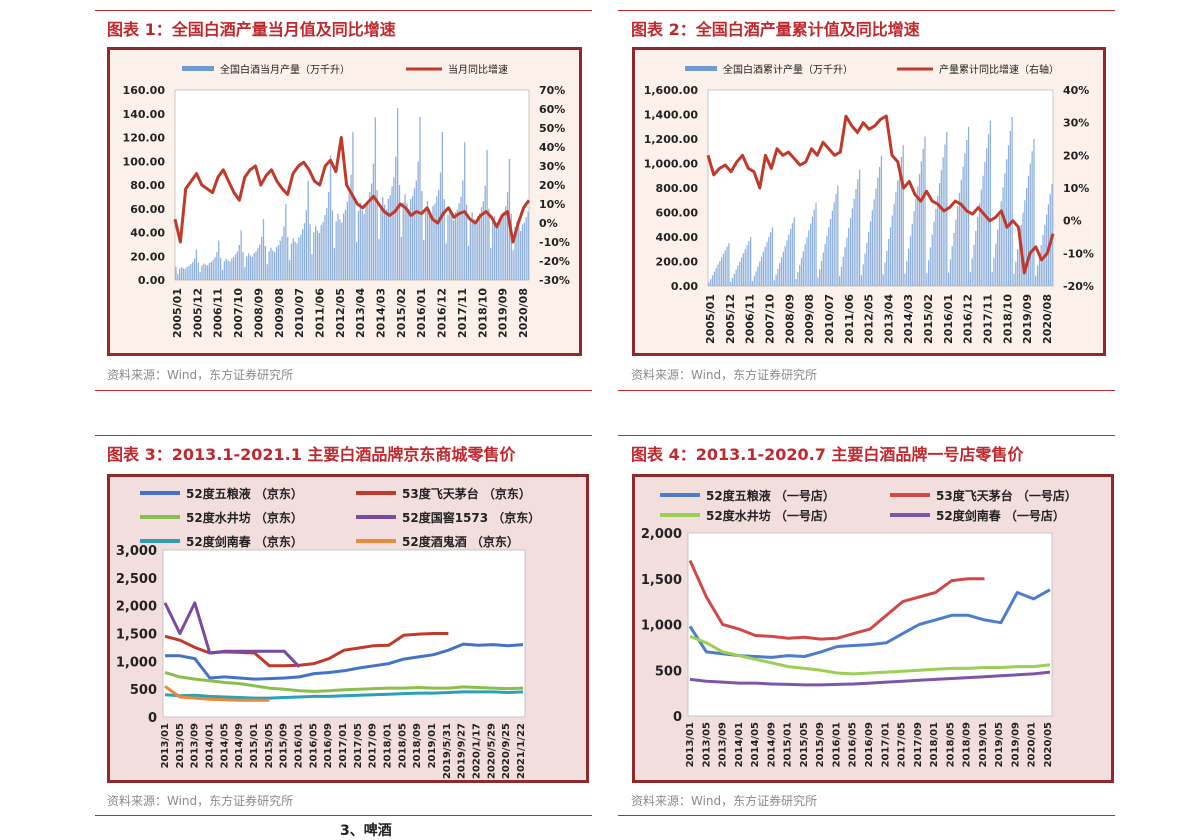  I want to click on x-axis-tick: 2017/09, so click(918, 744).